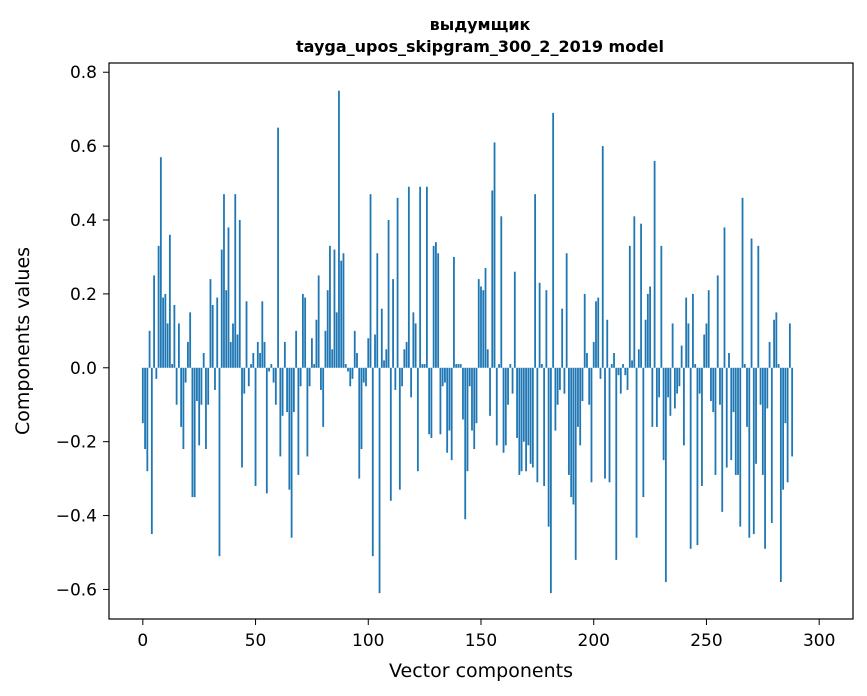  I want to click on x-tick-label: 150, so click(481, 641).